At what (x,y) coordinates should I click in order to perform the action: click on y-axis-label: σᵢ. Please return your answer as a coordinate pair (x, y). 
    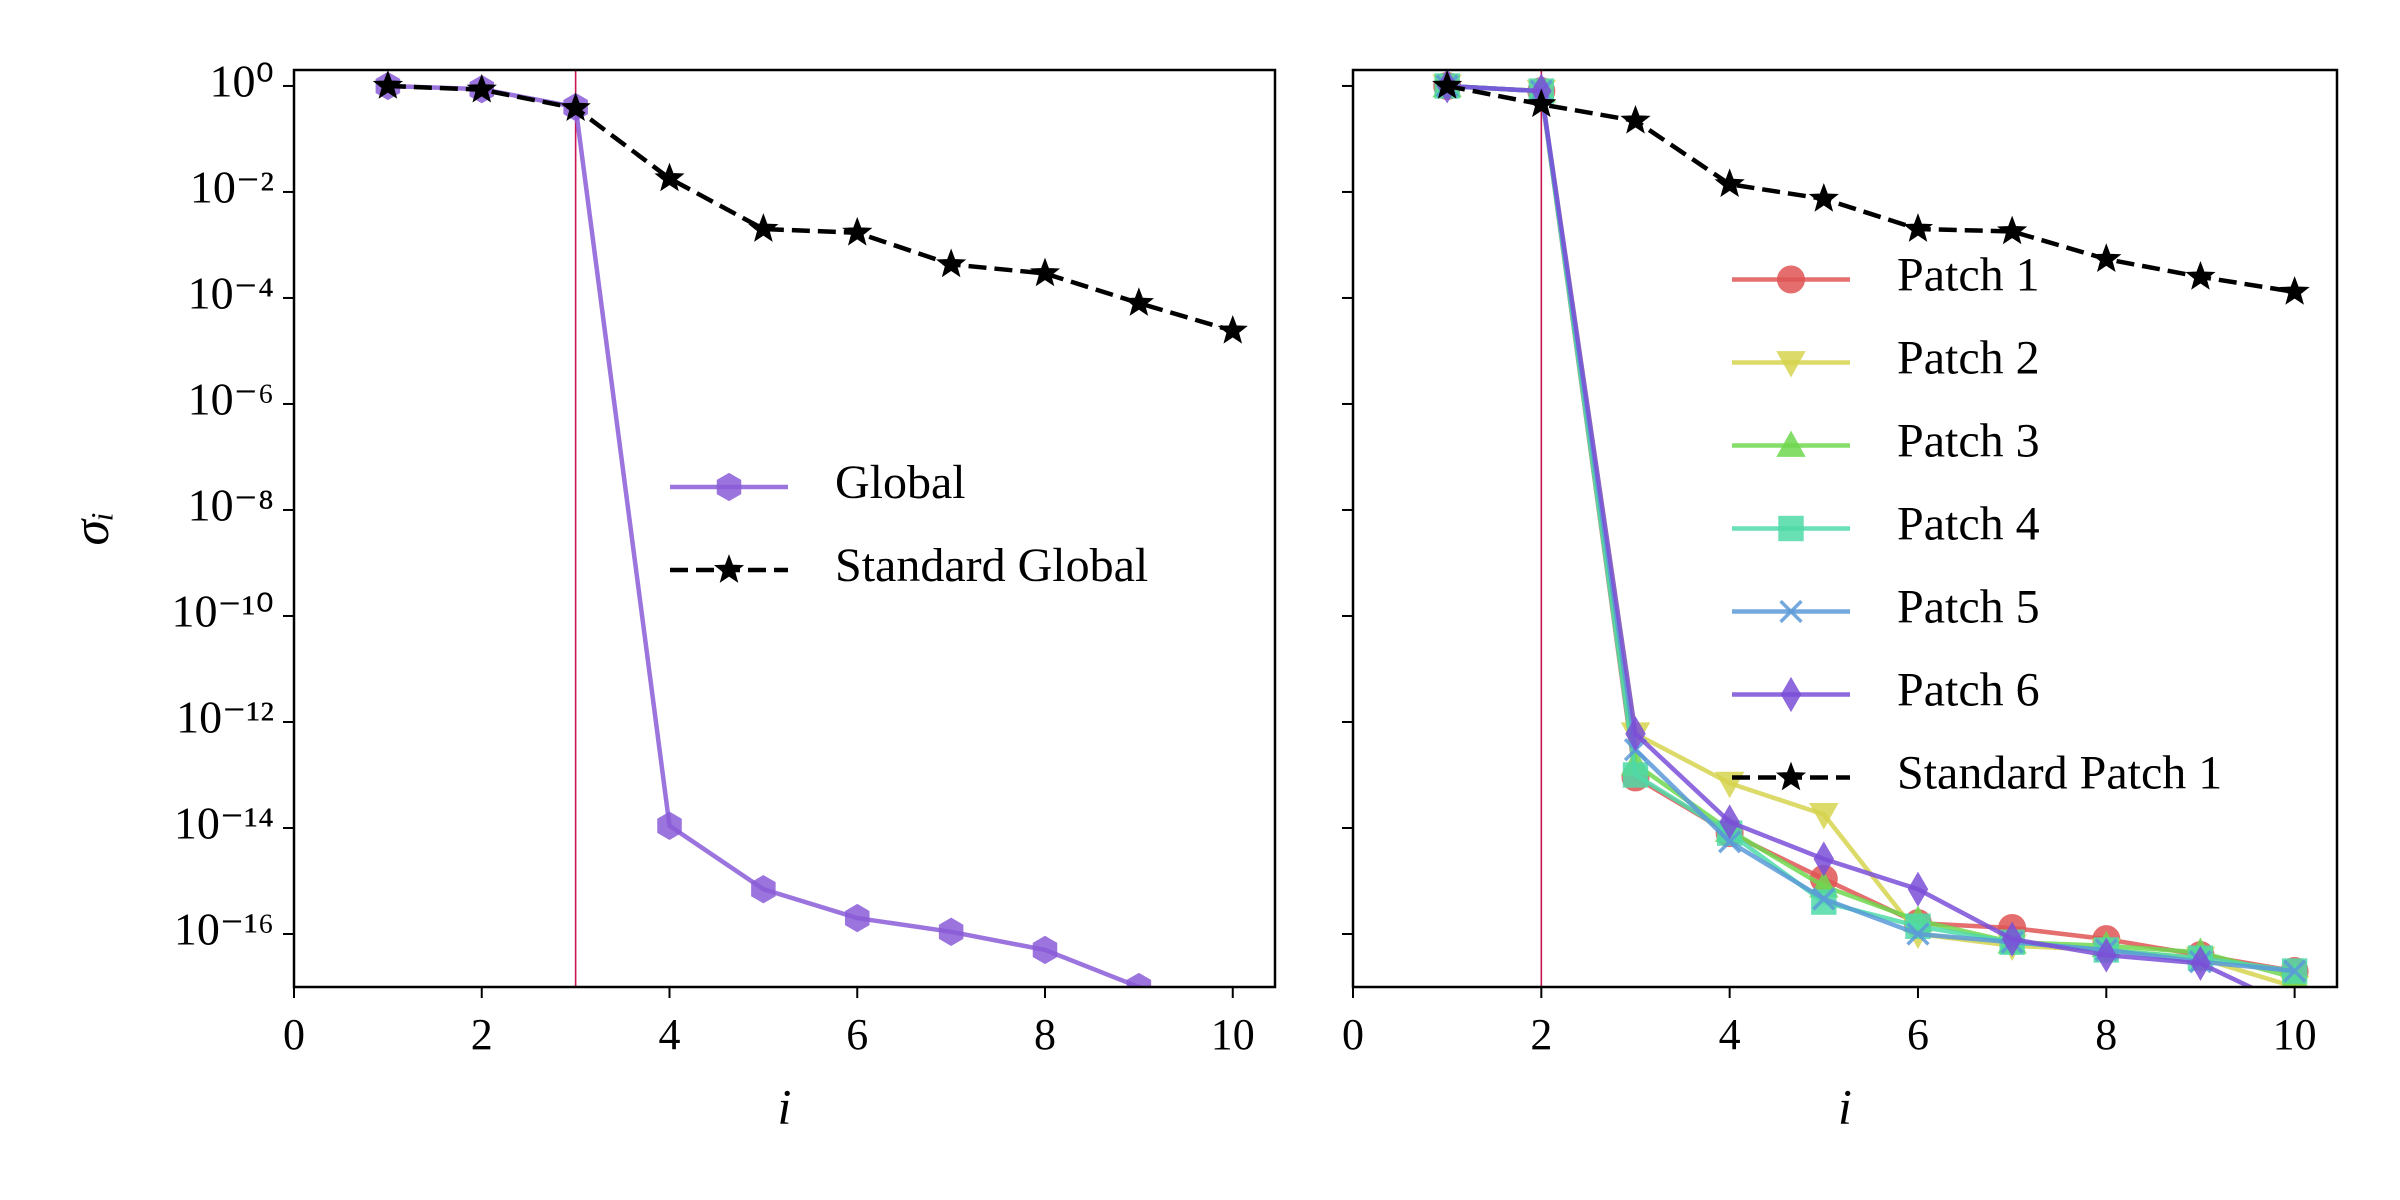
    Looking at the image, I should click on (91, 529).